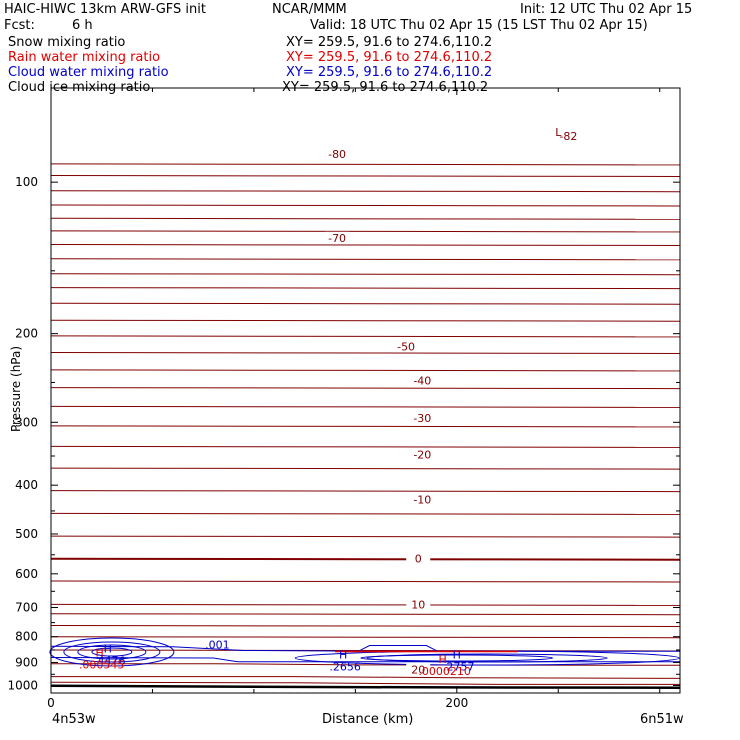 The width and height of the screenshot is (740, 740). Describe the element at coordinates (389, 57) in the screenshot. I see `field-xy-rain: XY= 259.5, 91.6 to 274.6,110.2` at that location.